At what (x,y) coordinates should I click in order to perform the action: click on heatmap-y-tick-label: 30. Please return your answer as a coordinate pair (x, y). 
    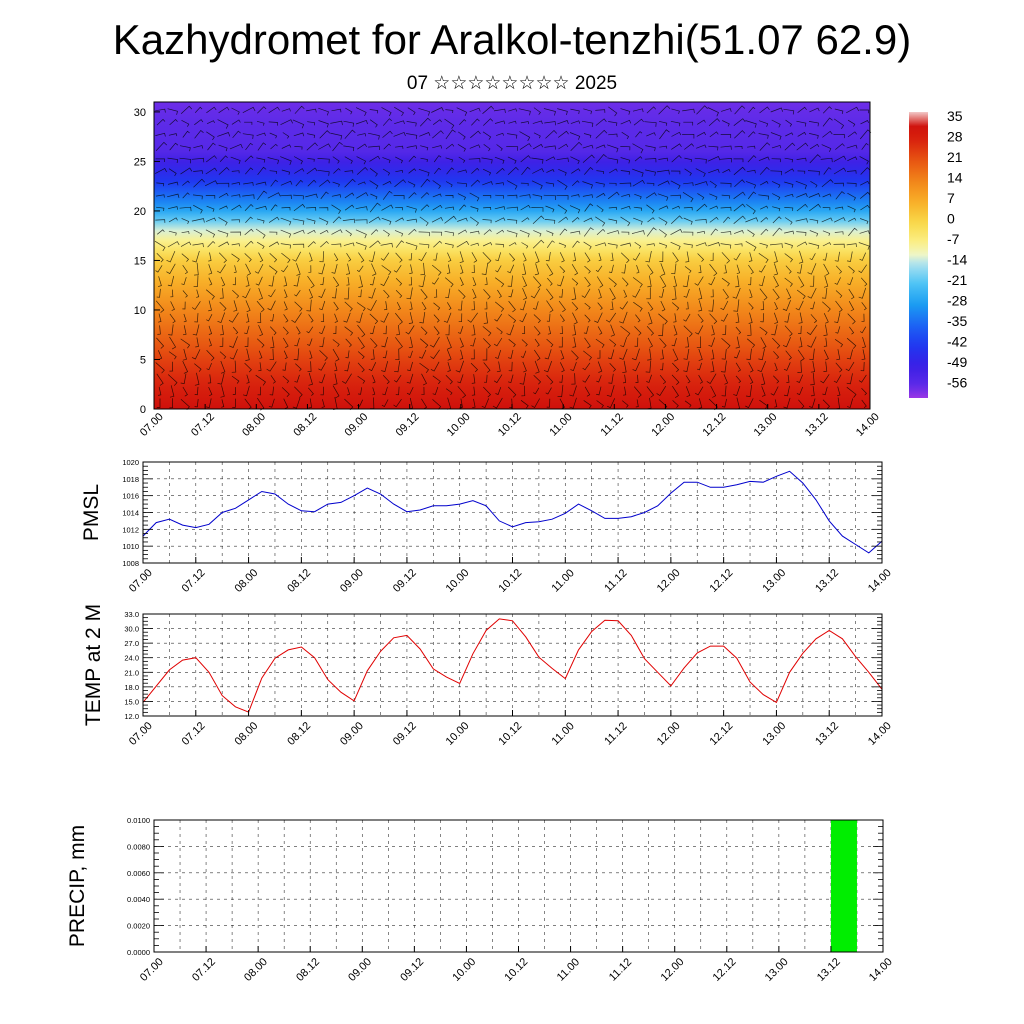
    Looking at the image, I should click on (140, 113).